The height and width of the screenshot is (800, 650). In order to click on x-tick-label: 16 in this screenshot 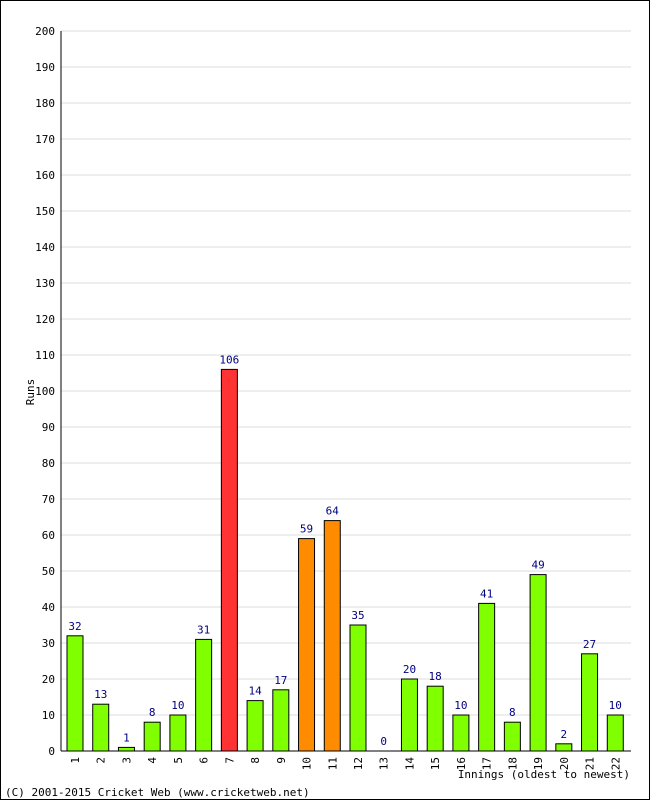, I will do `click(461, 763)`.